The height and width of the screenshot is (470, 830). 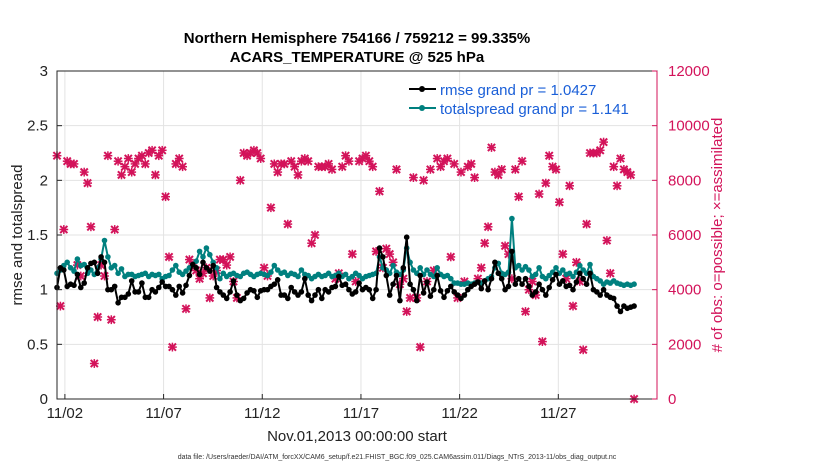 I want to click on y-tick-label-right: 6000, so click(x=684, y=235).